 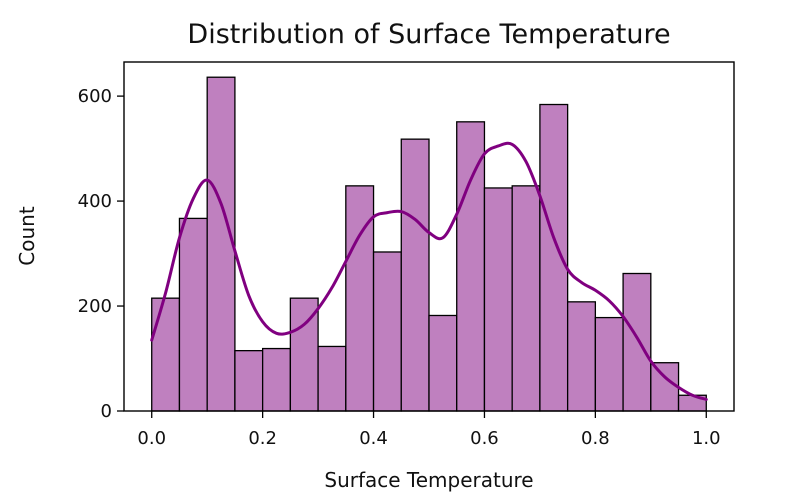 I want to click on x-tick-label: 0.2, so click(x=262, y=438).